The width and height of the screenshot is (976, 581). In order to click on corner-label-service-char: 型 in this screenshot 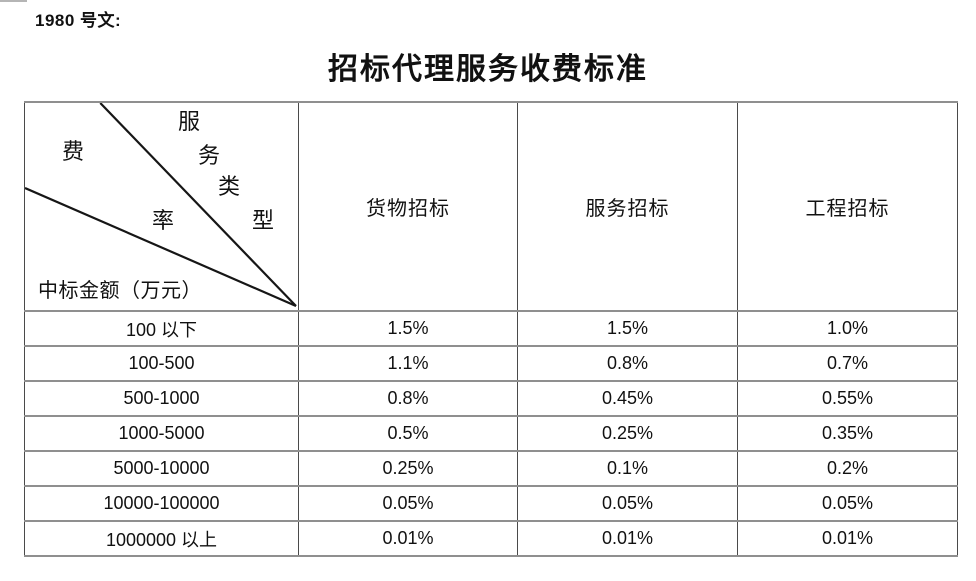, I will do `click(263, 220)`.